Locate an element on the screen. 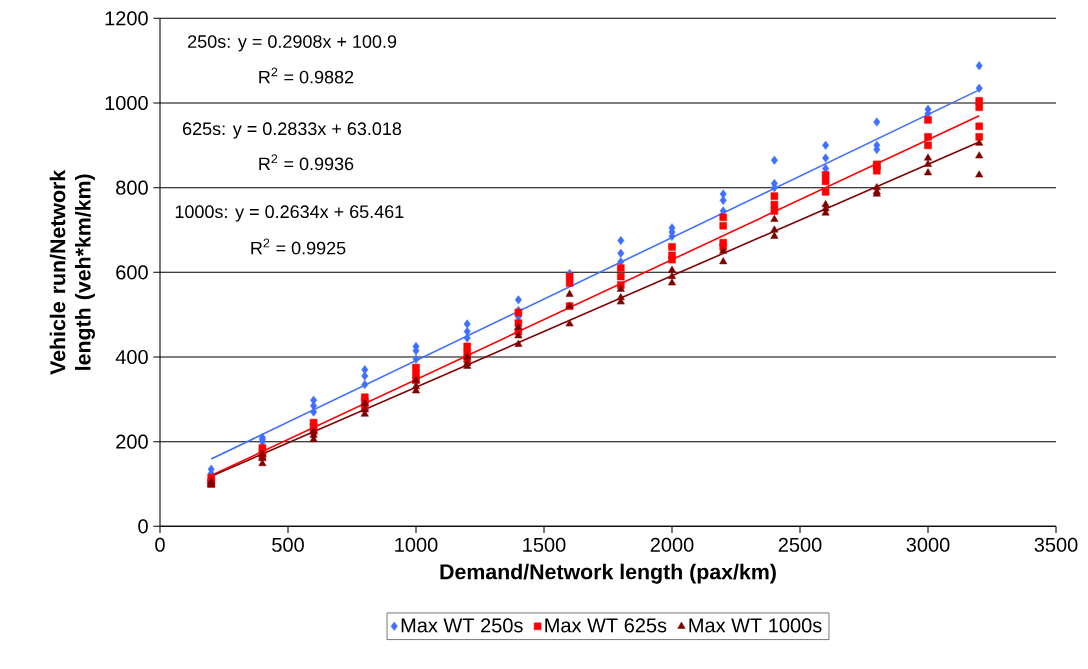 This screenshot has height=669, width=1088. x-tick-label: 2500 is located at coordinates (800, 544).